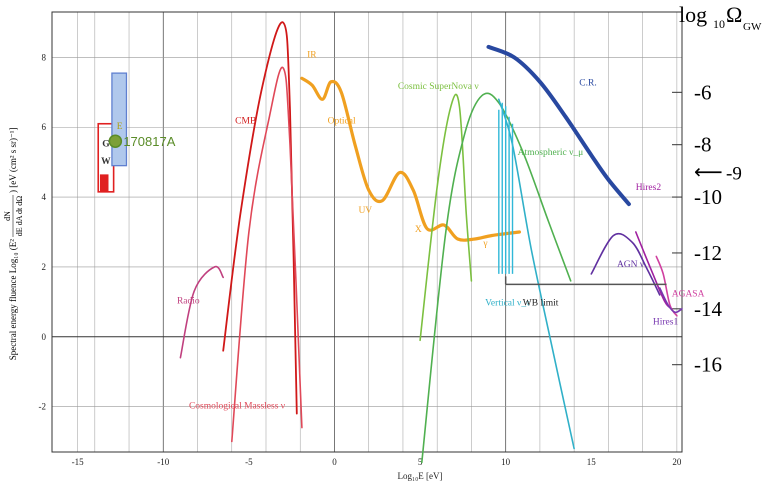  What do you see at coordinates (13, 300) in the screenshot?
I see `y-axis-label-main: Spectral energy fluence Log₁₀ (E²` at bounding box center [13, 300].